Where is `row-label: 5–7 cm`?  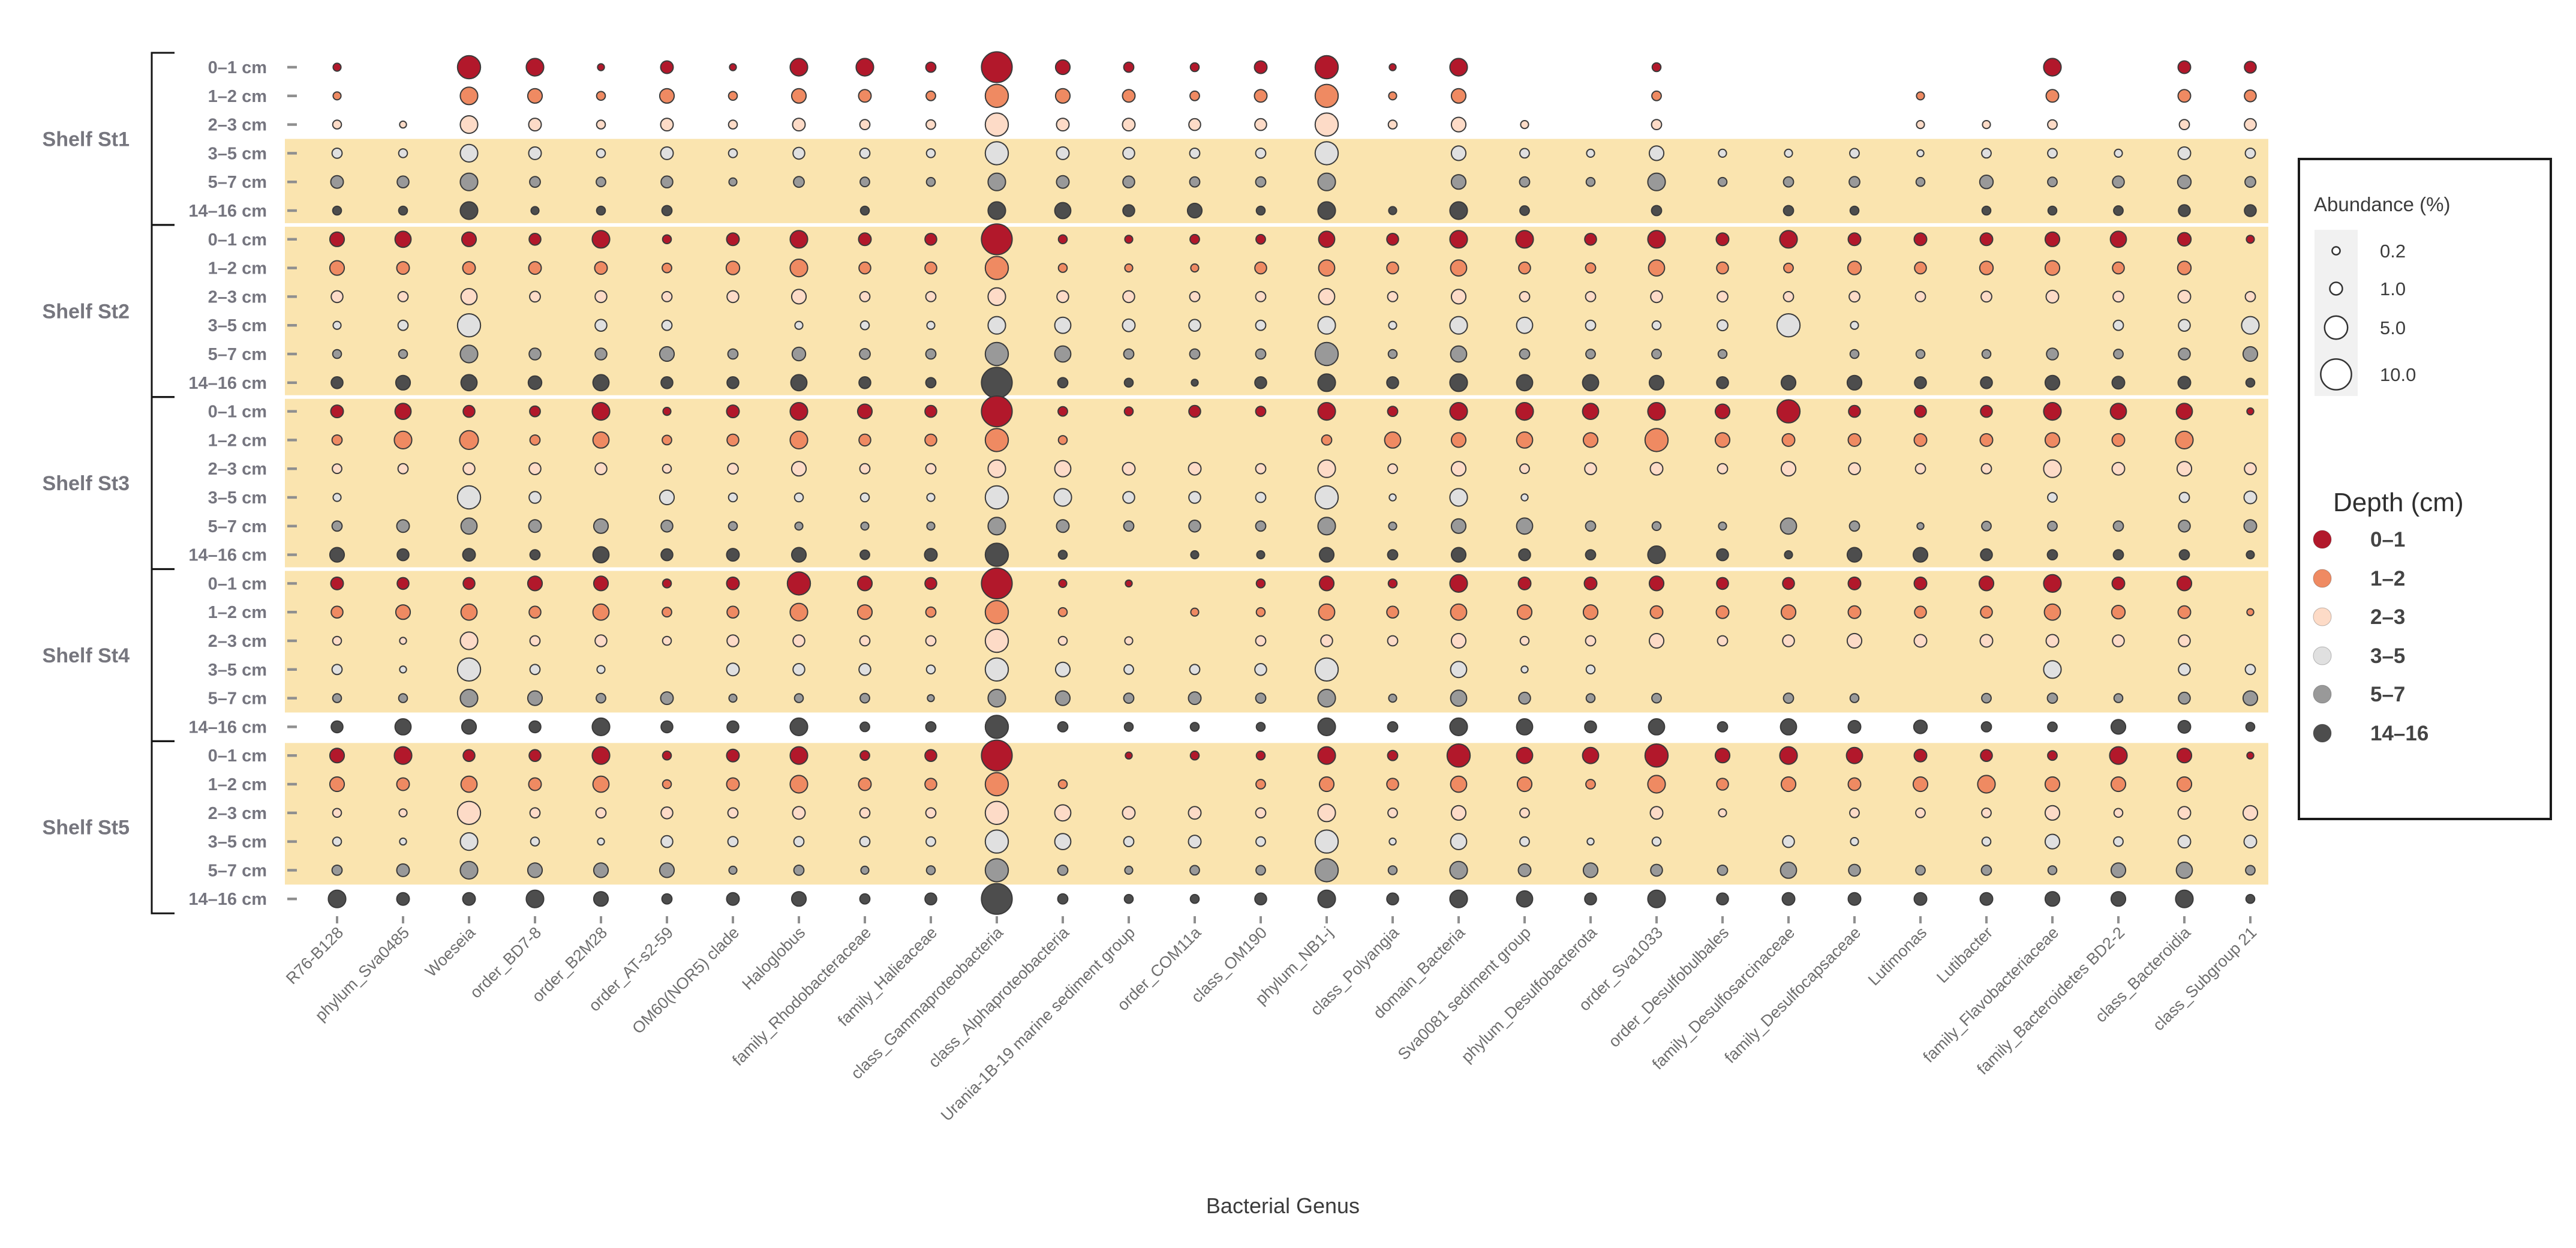
row-label: 5–7 cm is located at coordinates (238, 354).